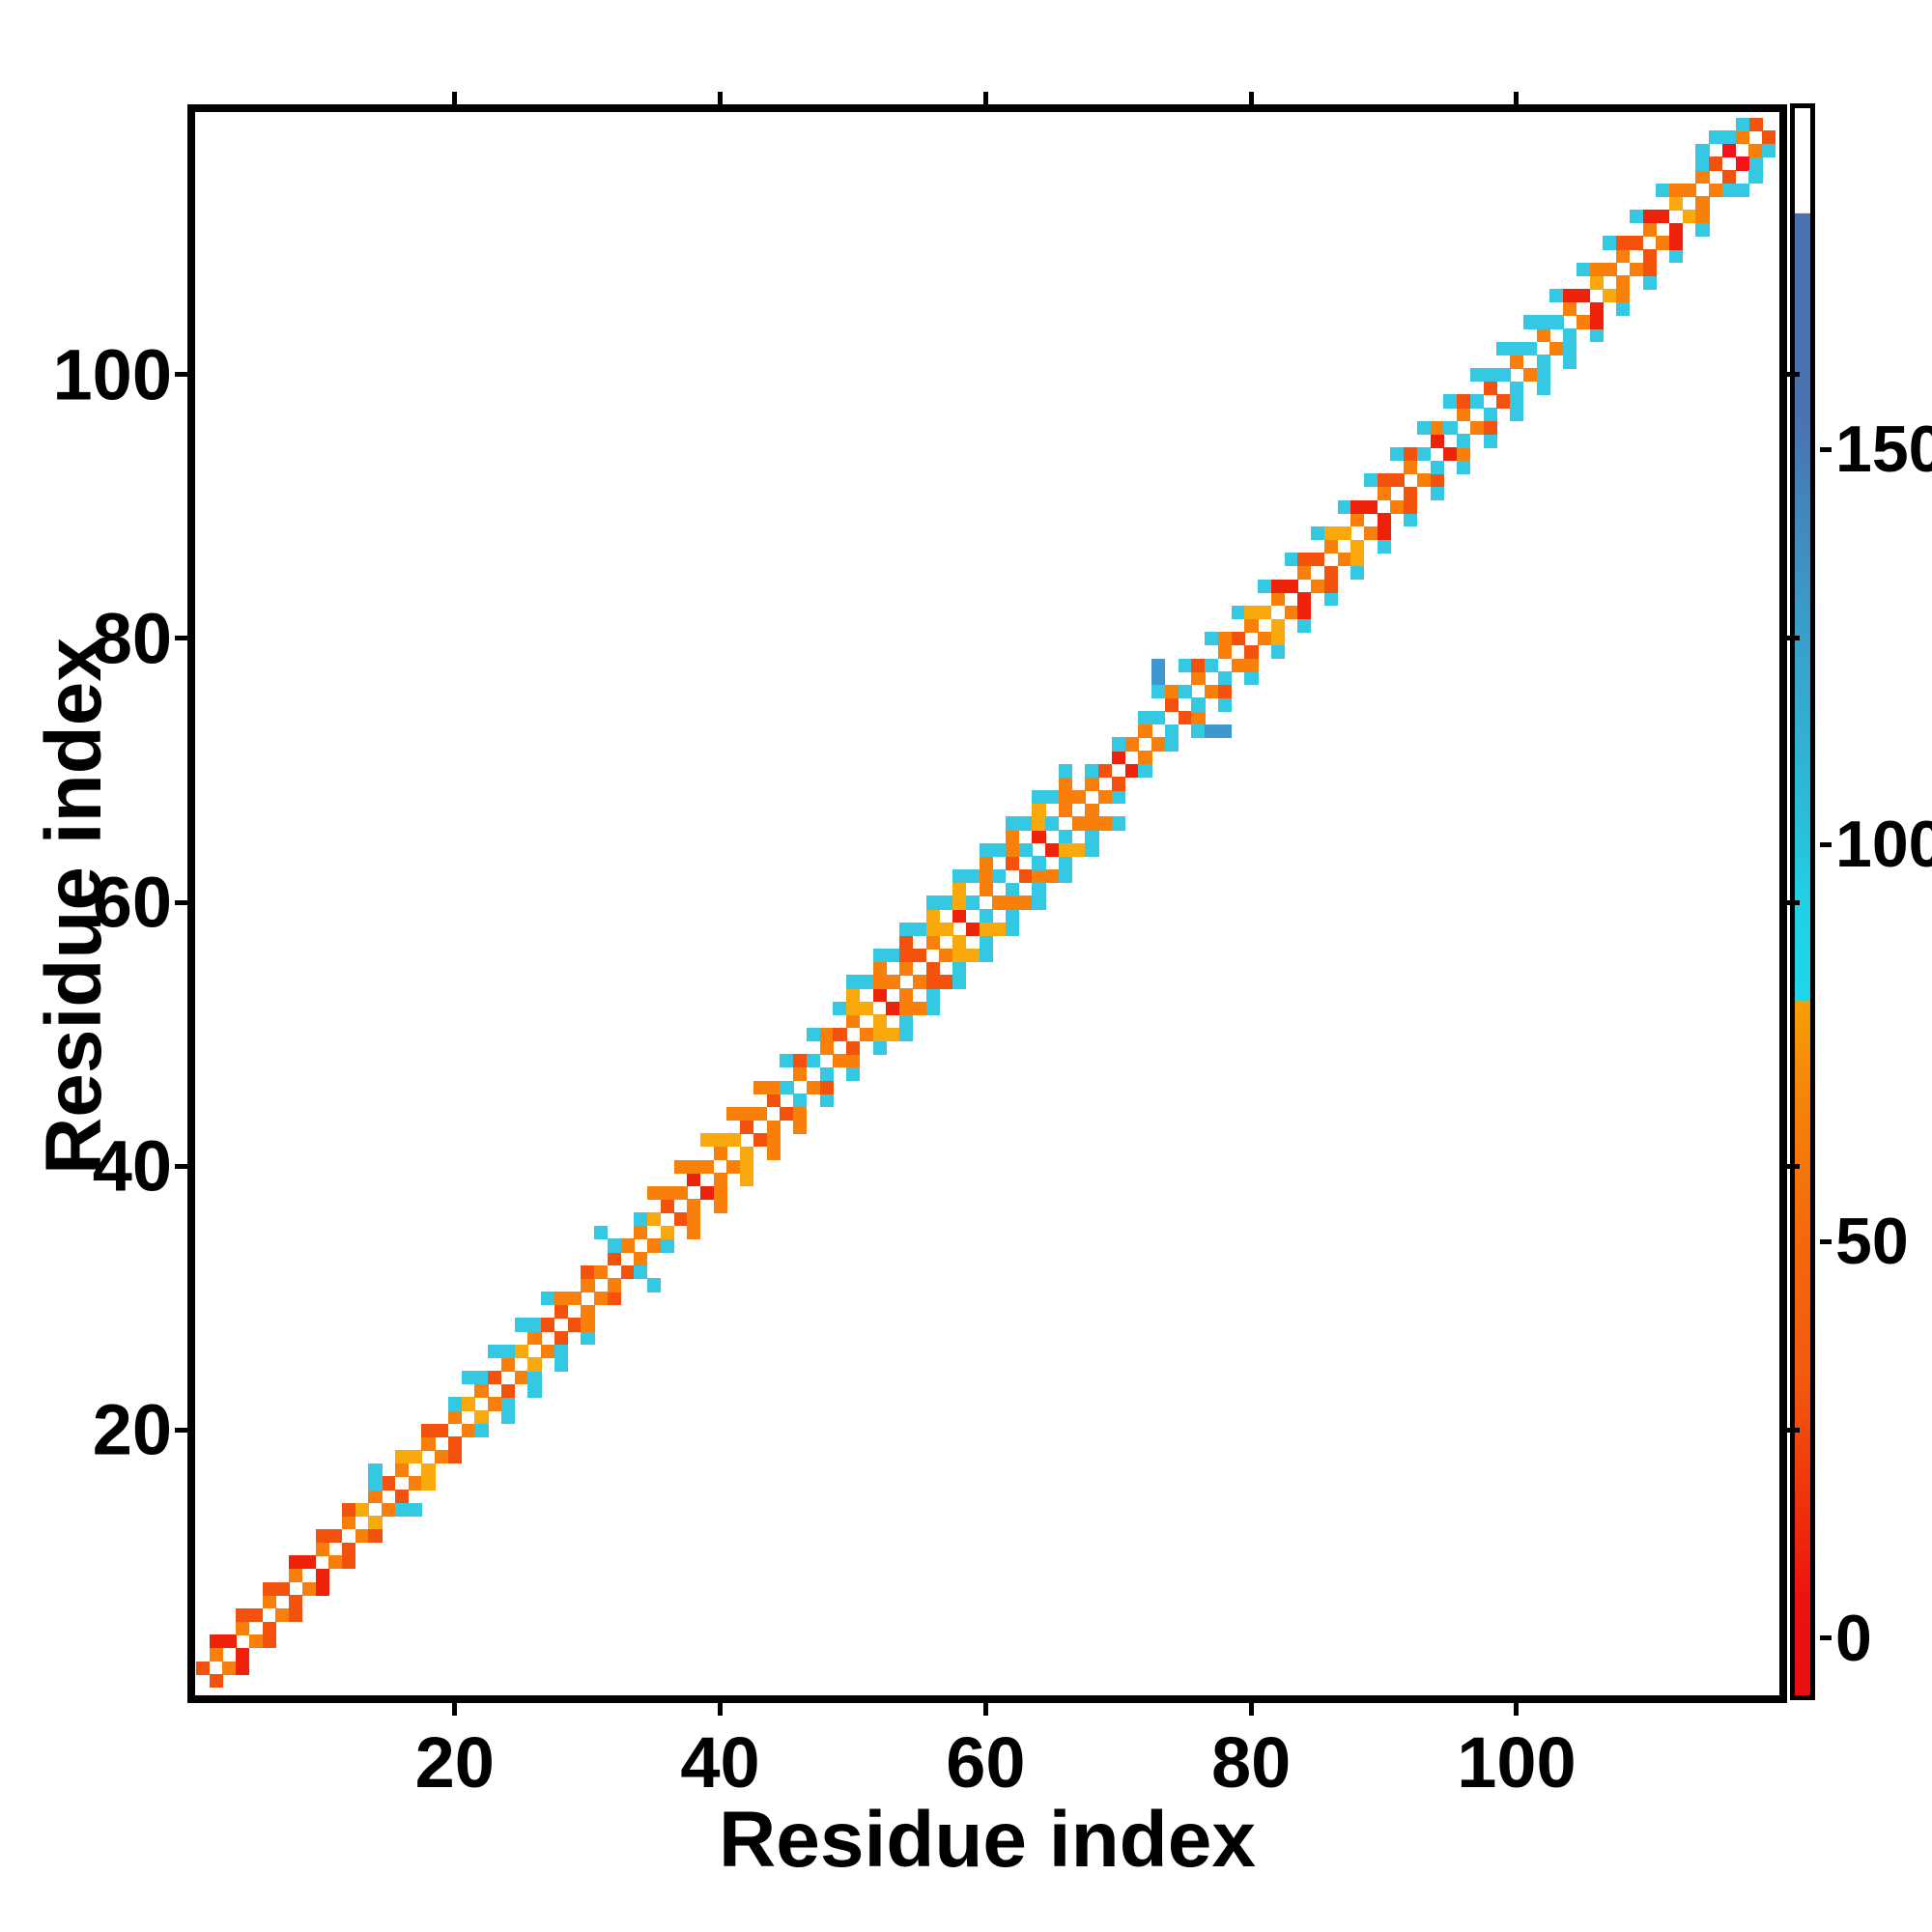 This screenshot has height=1932, width=1932. Describe the element at coordinates (132, 1166) in the screenshot. I see `y-tick-label: 40` at that location.